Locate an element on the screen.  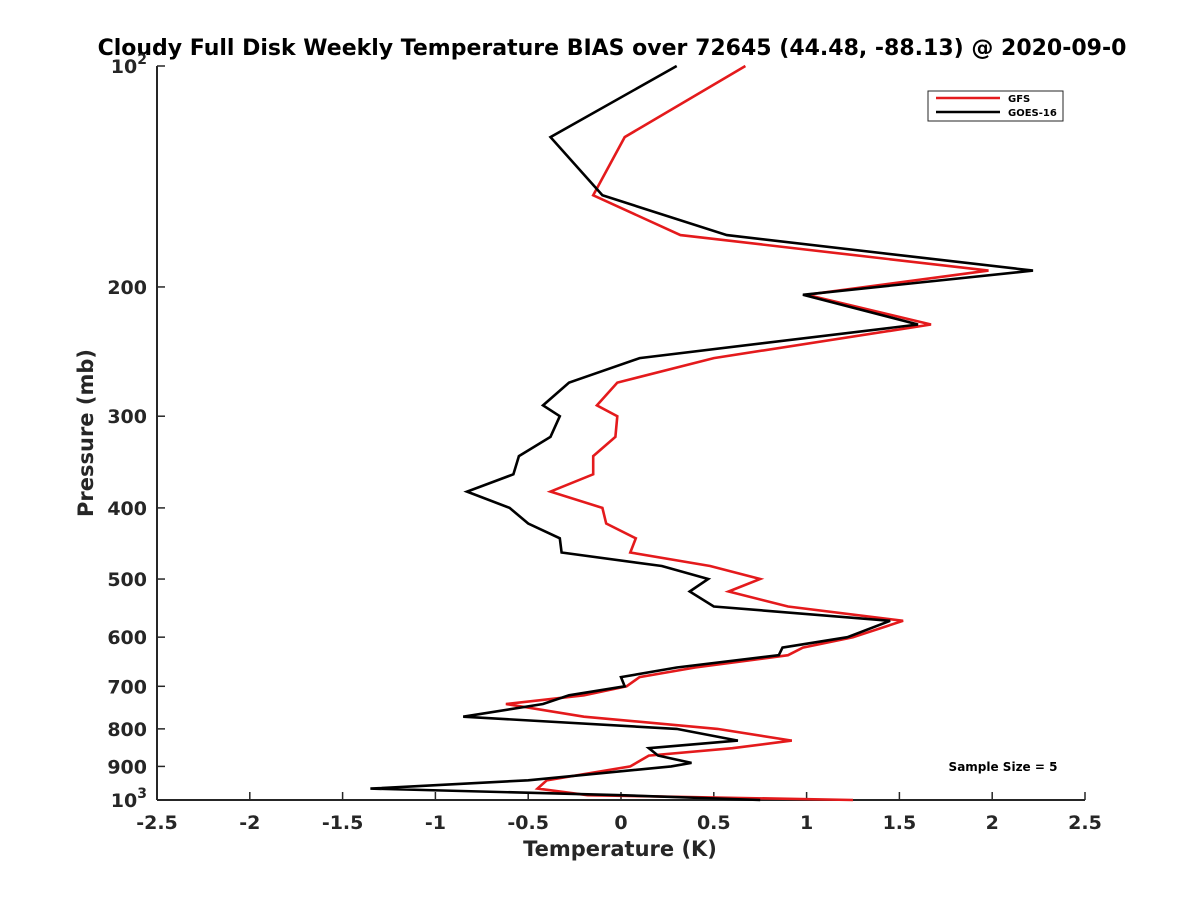
x-tick-label: 2.5 is located at coordinates (1085, 823).